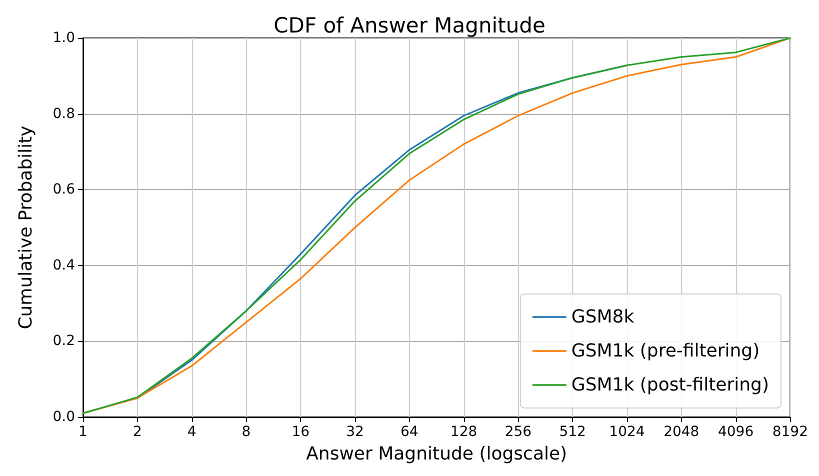  What do you see at coordinates (518, 432) in the screenshot?
I see `x-tick-label: 256` at bounding box center [518, 432].